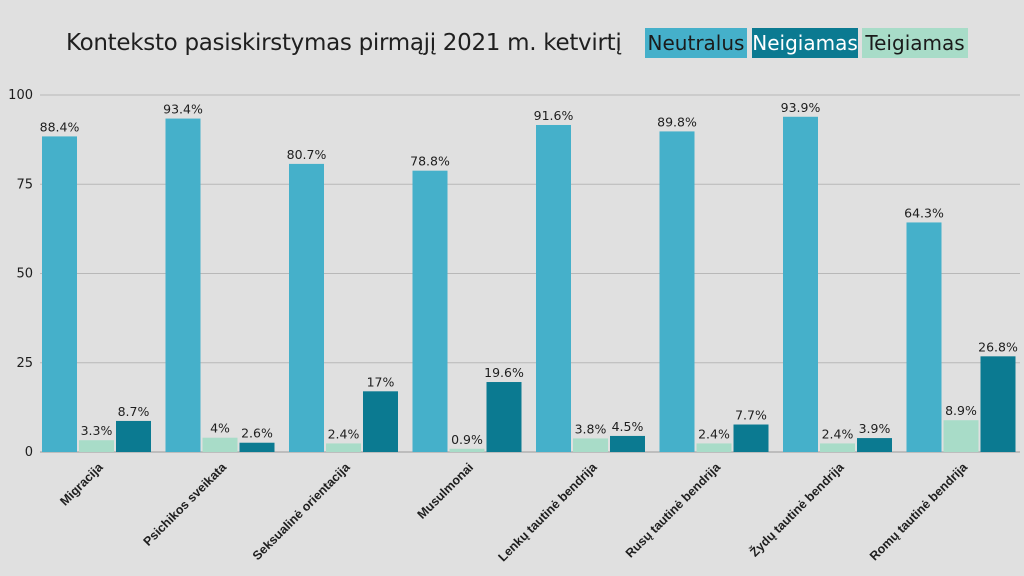 The image size is (1024, 576). What do you see at coordinates (20, 95) in the screenshot?
I see `y-tick-label: 100` at bounding box center [20, 95].